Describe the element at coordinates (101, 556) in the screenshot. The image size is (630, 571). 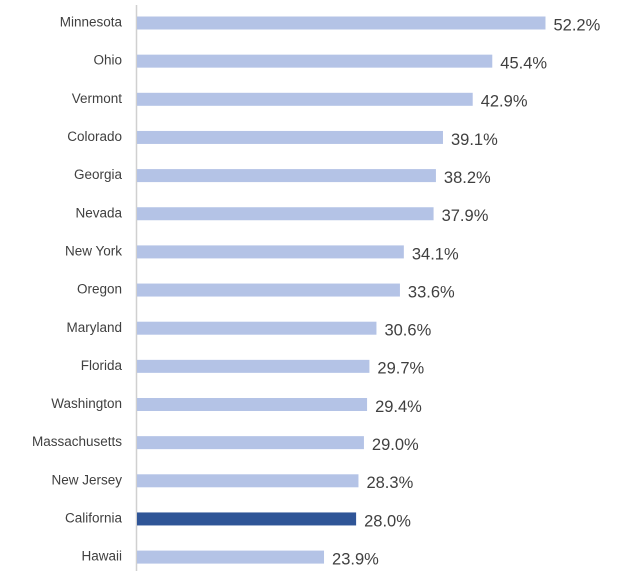
I see `category-label: Hawaii` at that location.